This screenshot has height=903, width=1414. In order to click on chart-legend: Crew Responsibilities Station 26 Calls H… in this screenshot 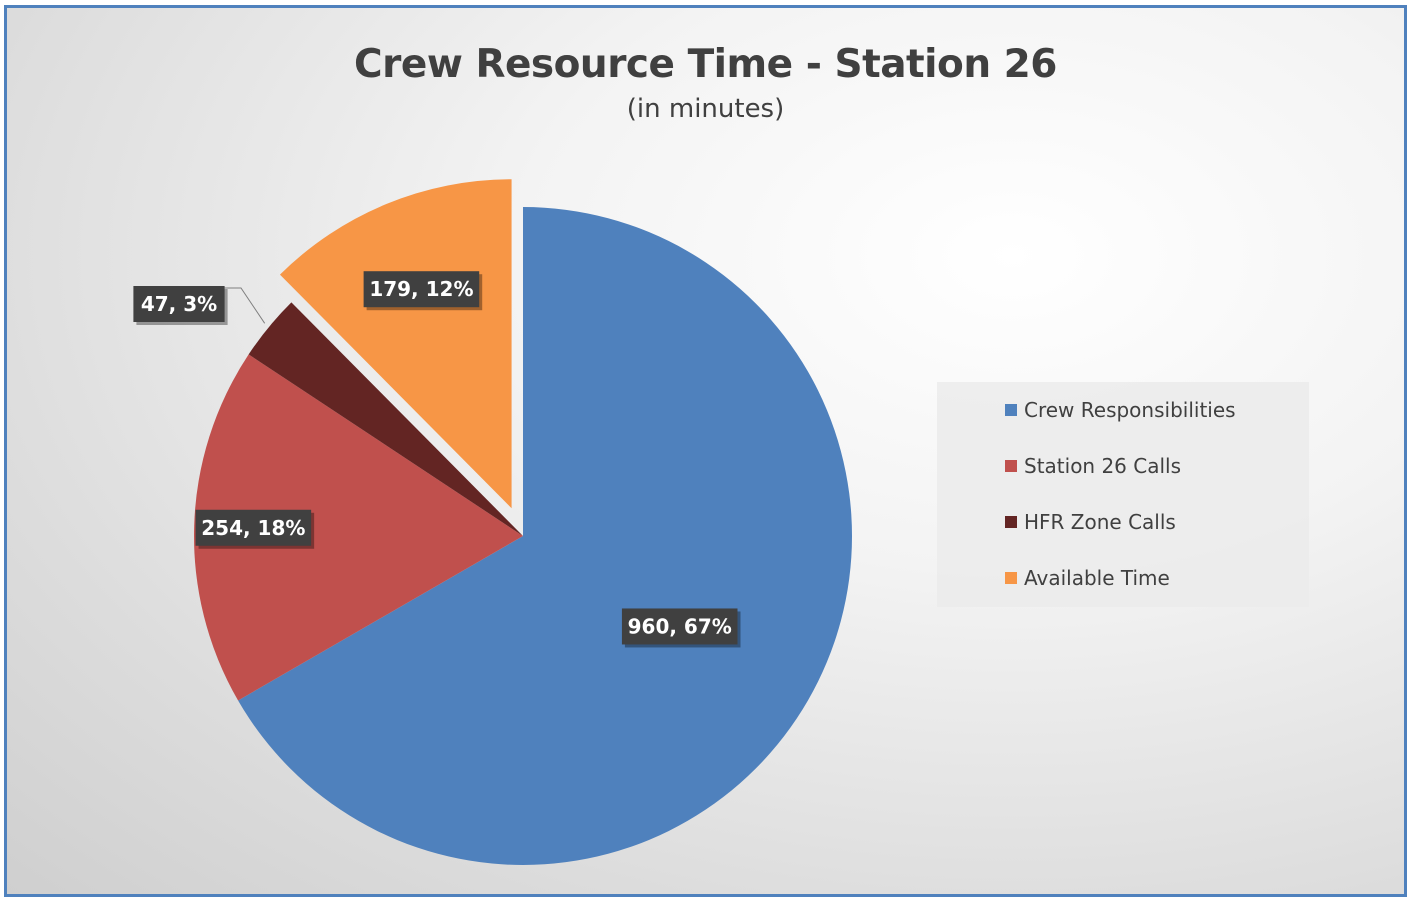, I will do `click(1123, 494)`.